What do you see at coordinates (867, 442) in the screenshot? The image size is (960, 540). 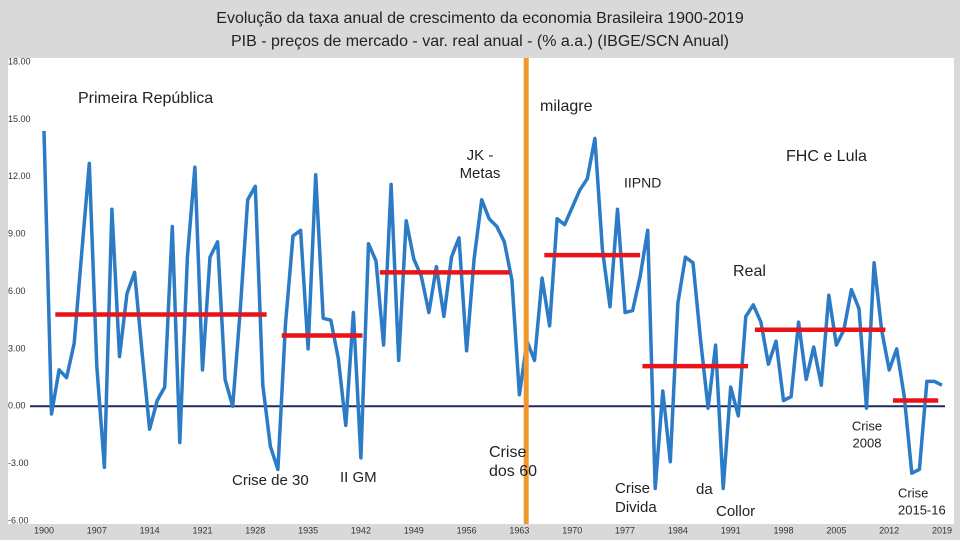 I see `annotation: 2008` at bounding box center [867, 442].